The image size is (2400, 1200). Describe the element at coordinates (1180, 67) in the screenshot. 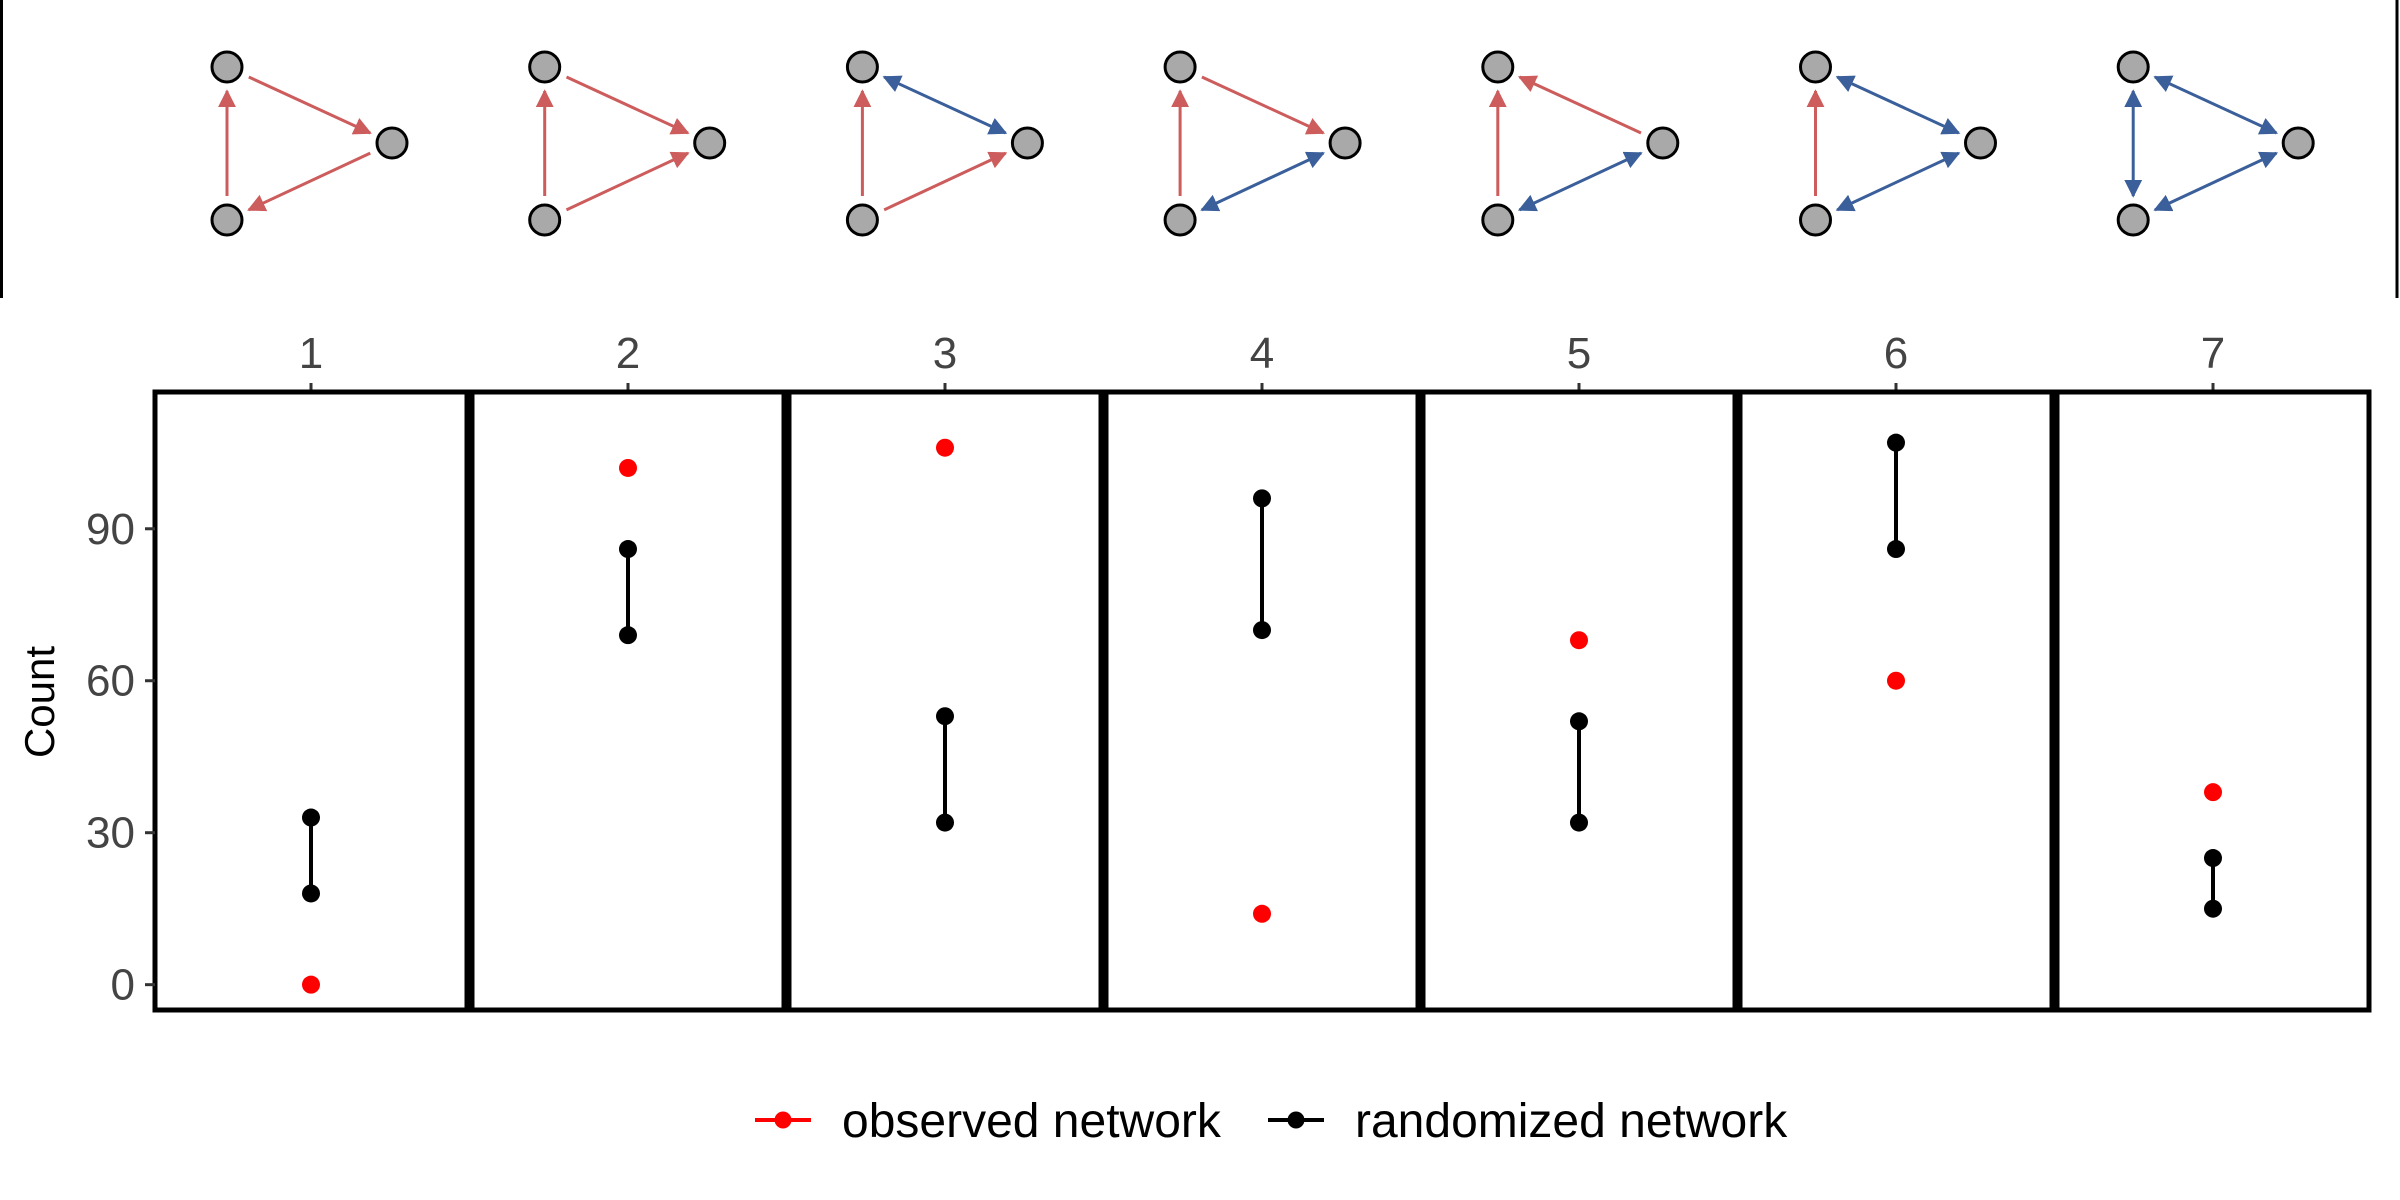

I see `motif-4-node-left-top` at that location.